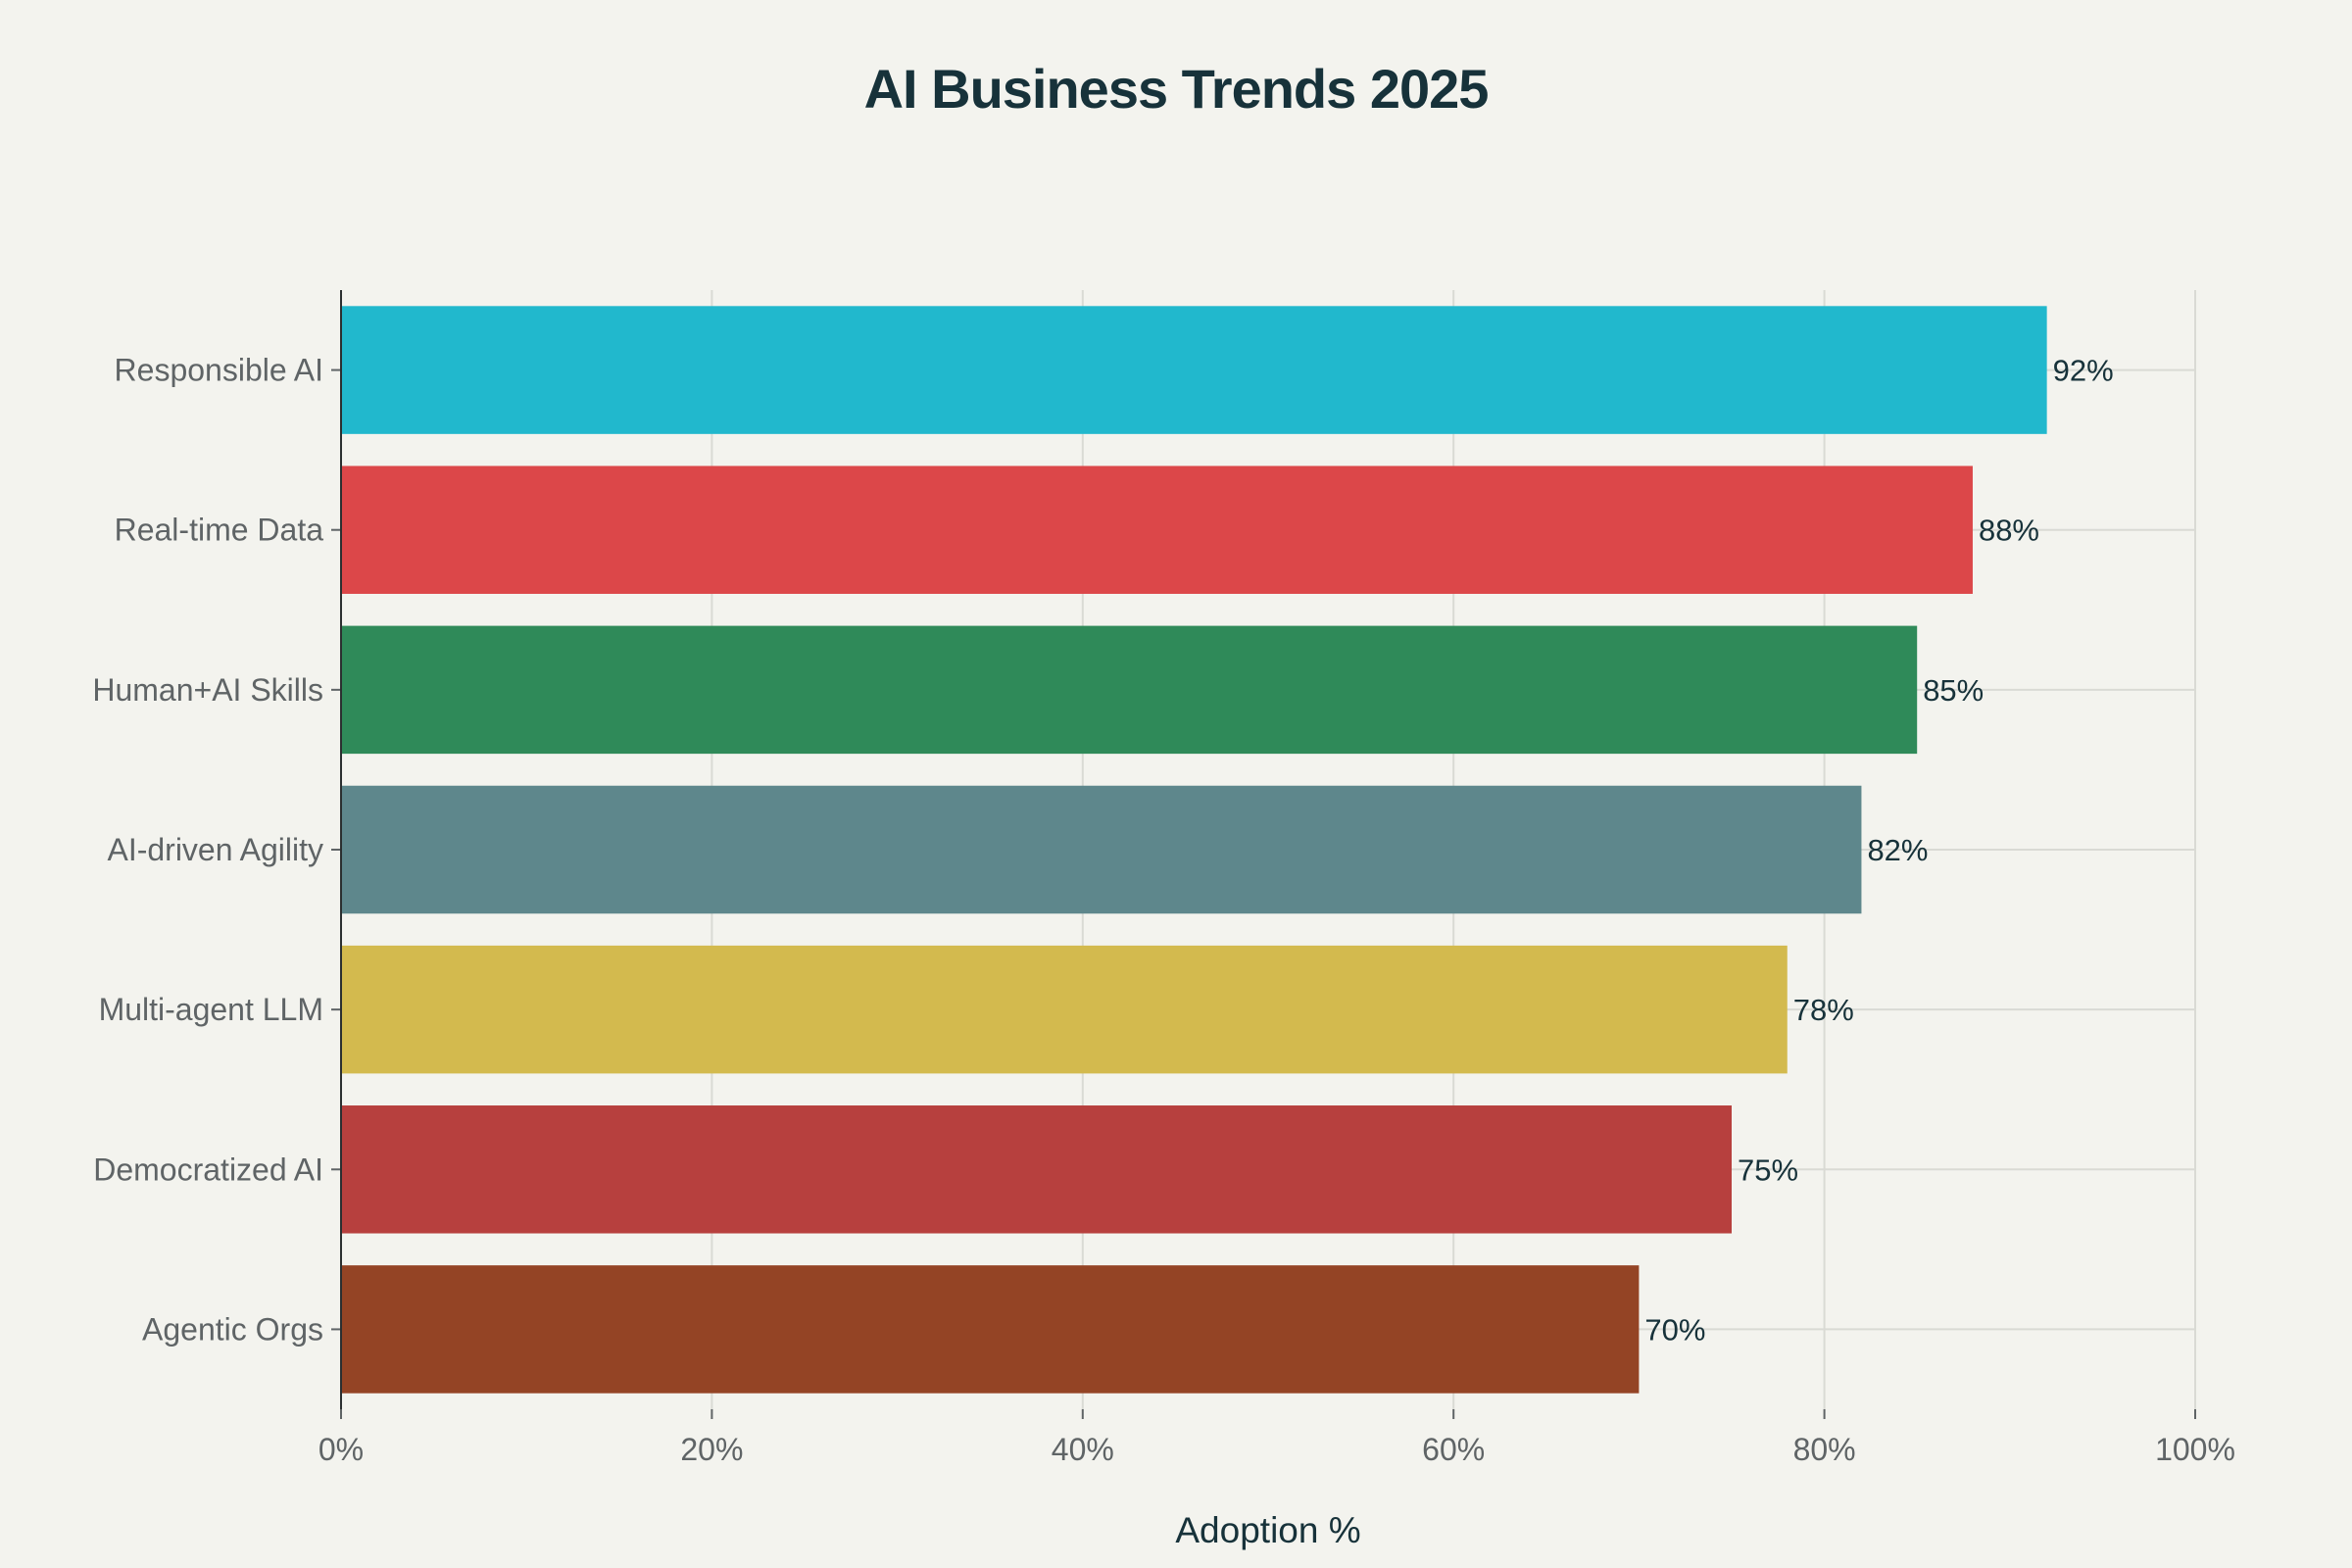 The image size is (2352, 1568). I want to click on x-tick-label: 40%, so click(1083, 1449).